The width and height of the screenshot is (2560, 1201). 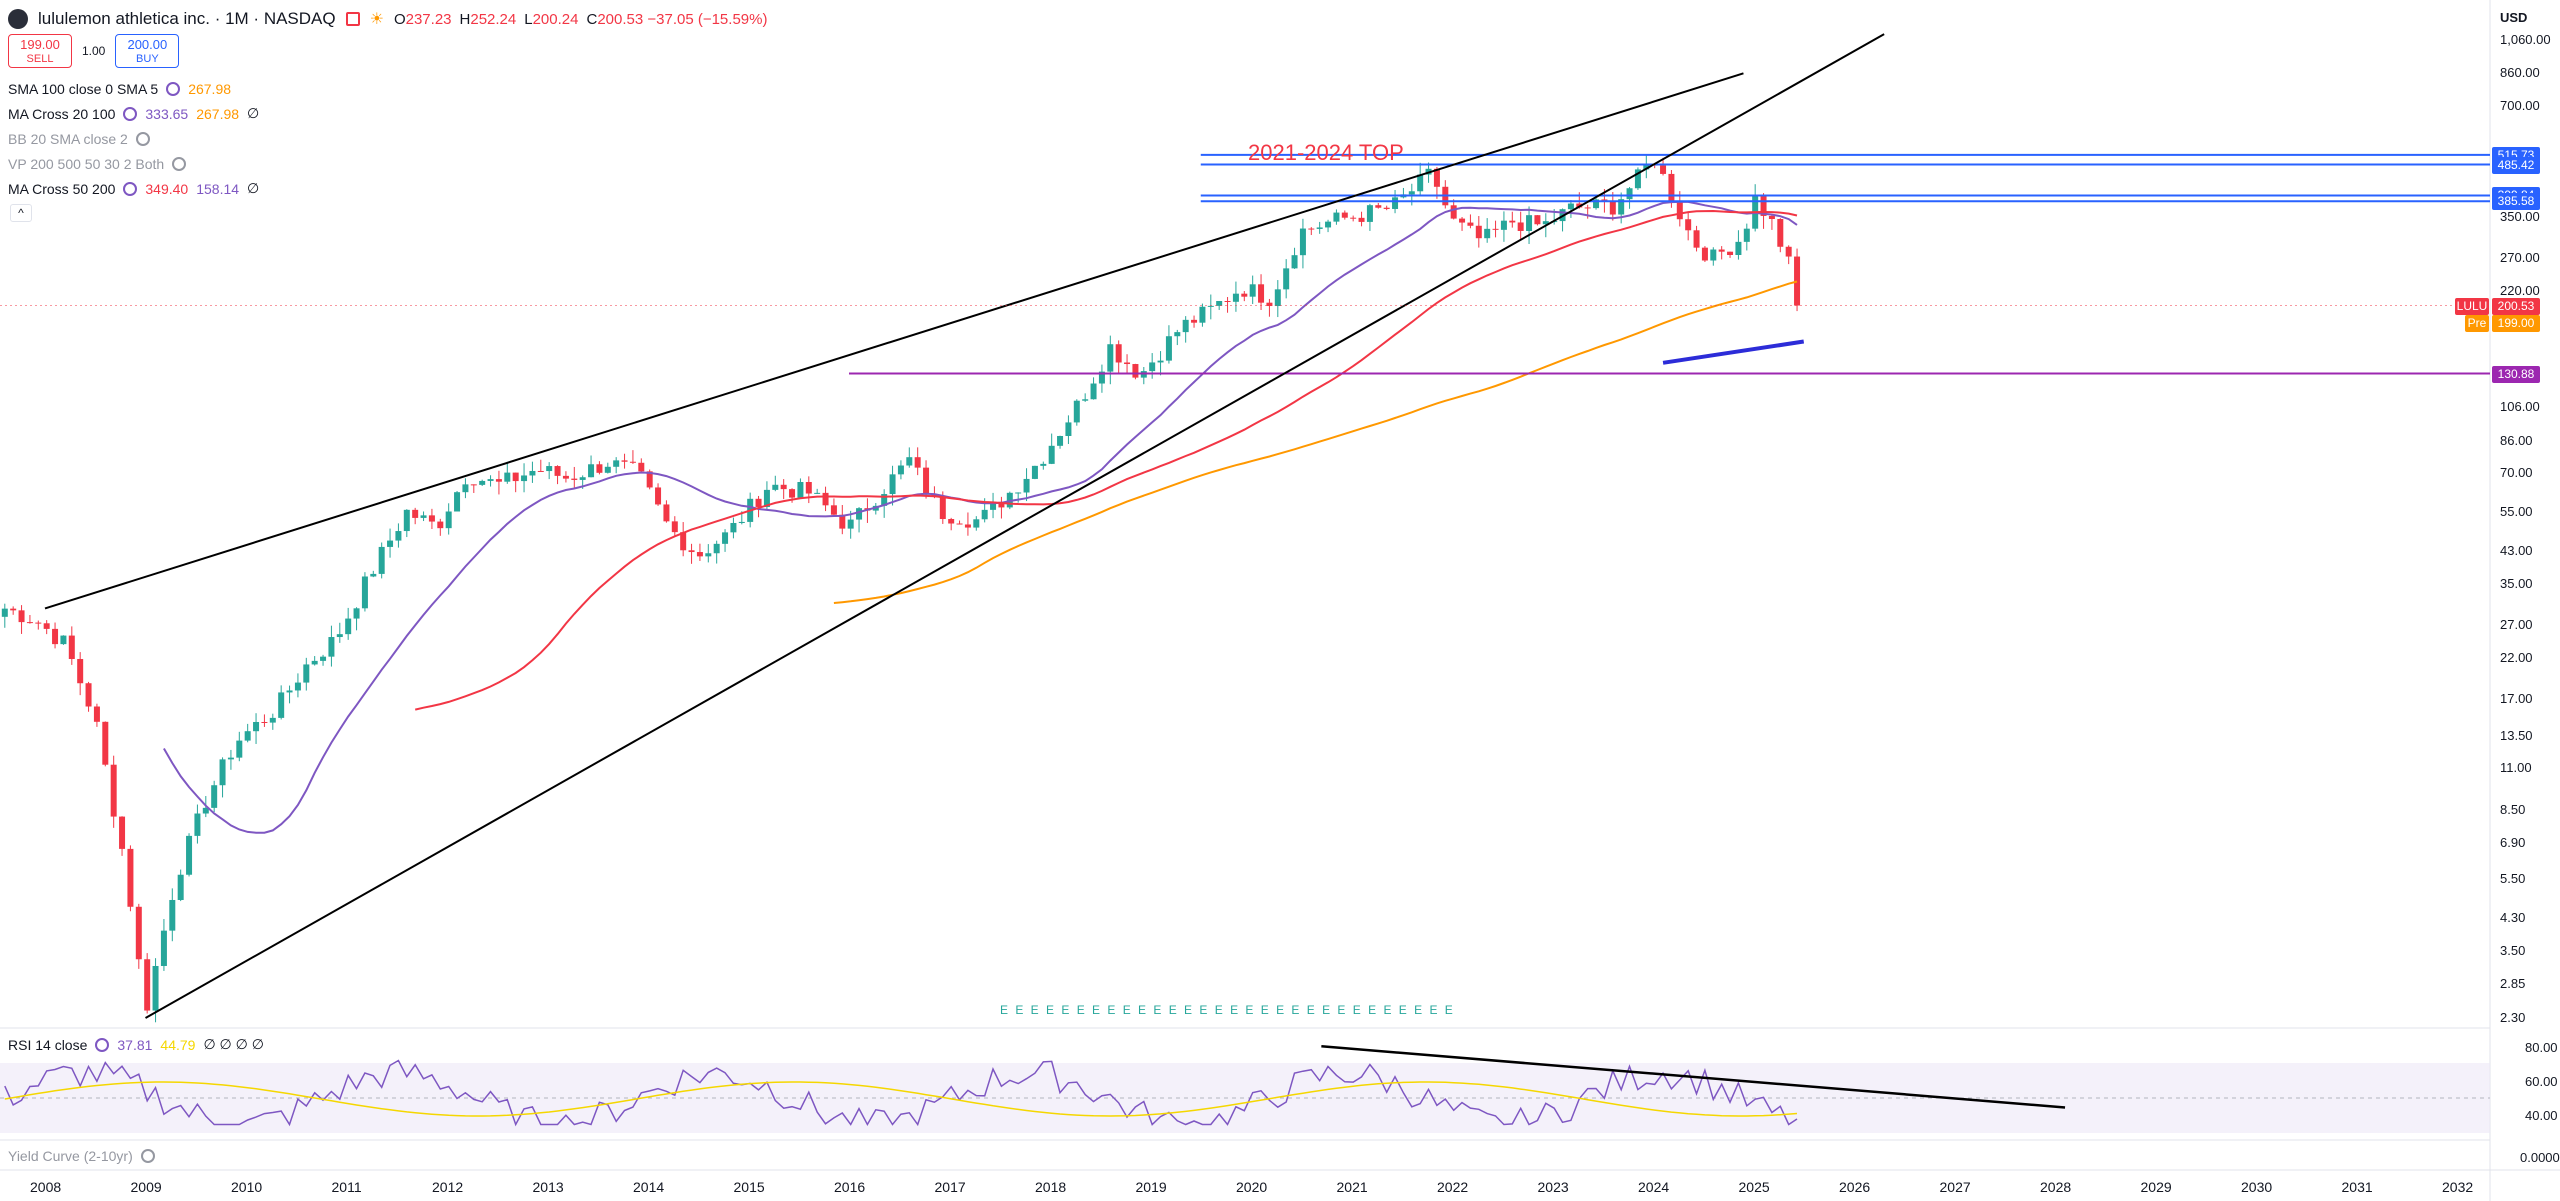 What do you see at coordinates (1252, 1187) in the screenshot?
I see `time-tick-label: 2020` at bounding box center [1252, 1187].